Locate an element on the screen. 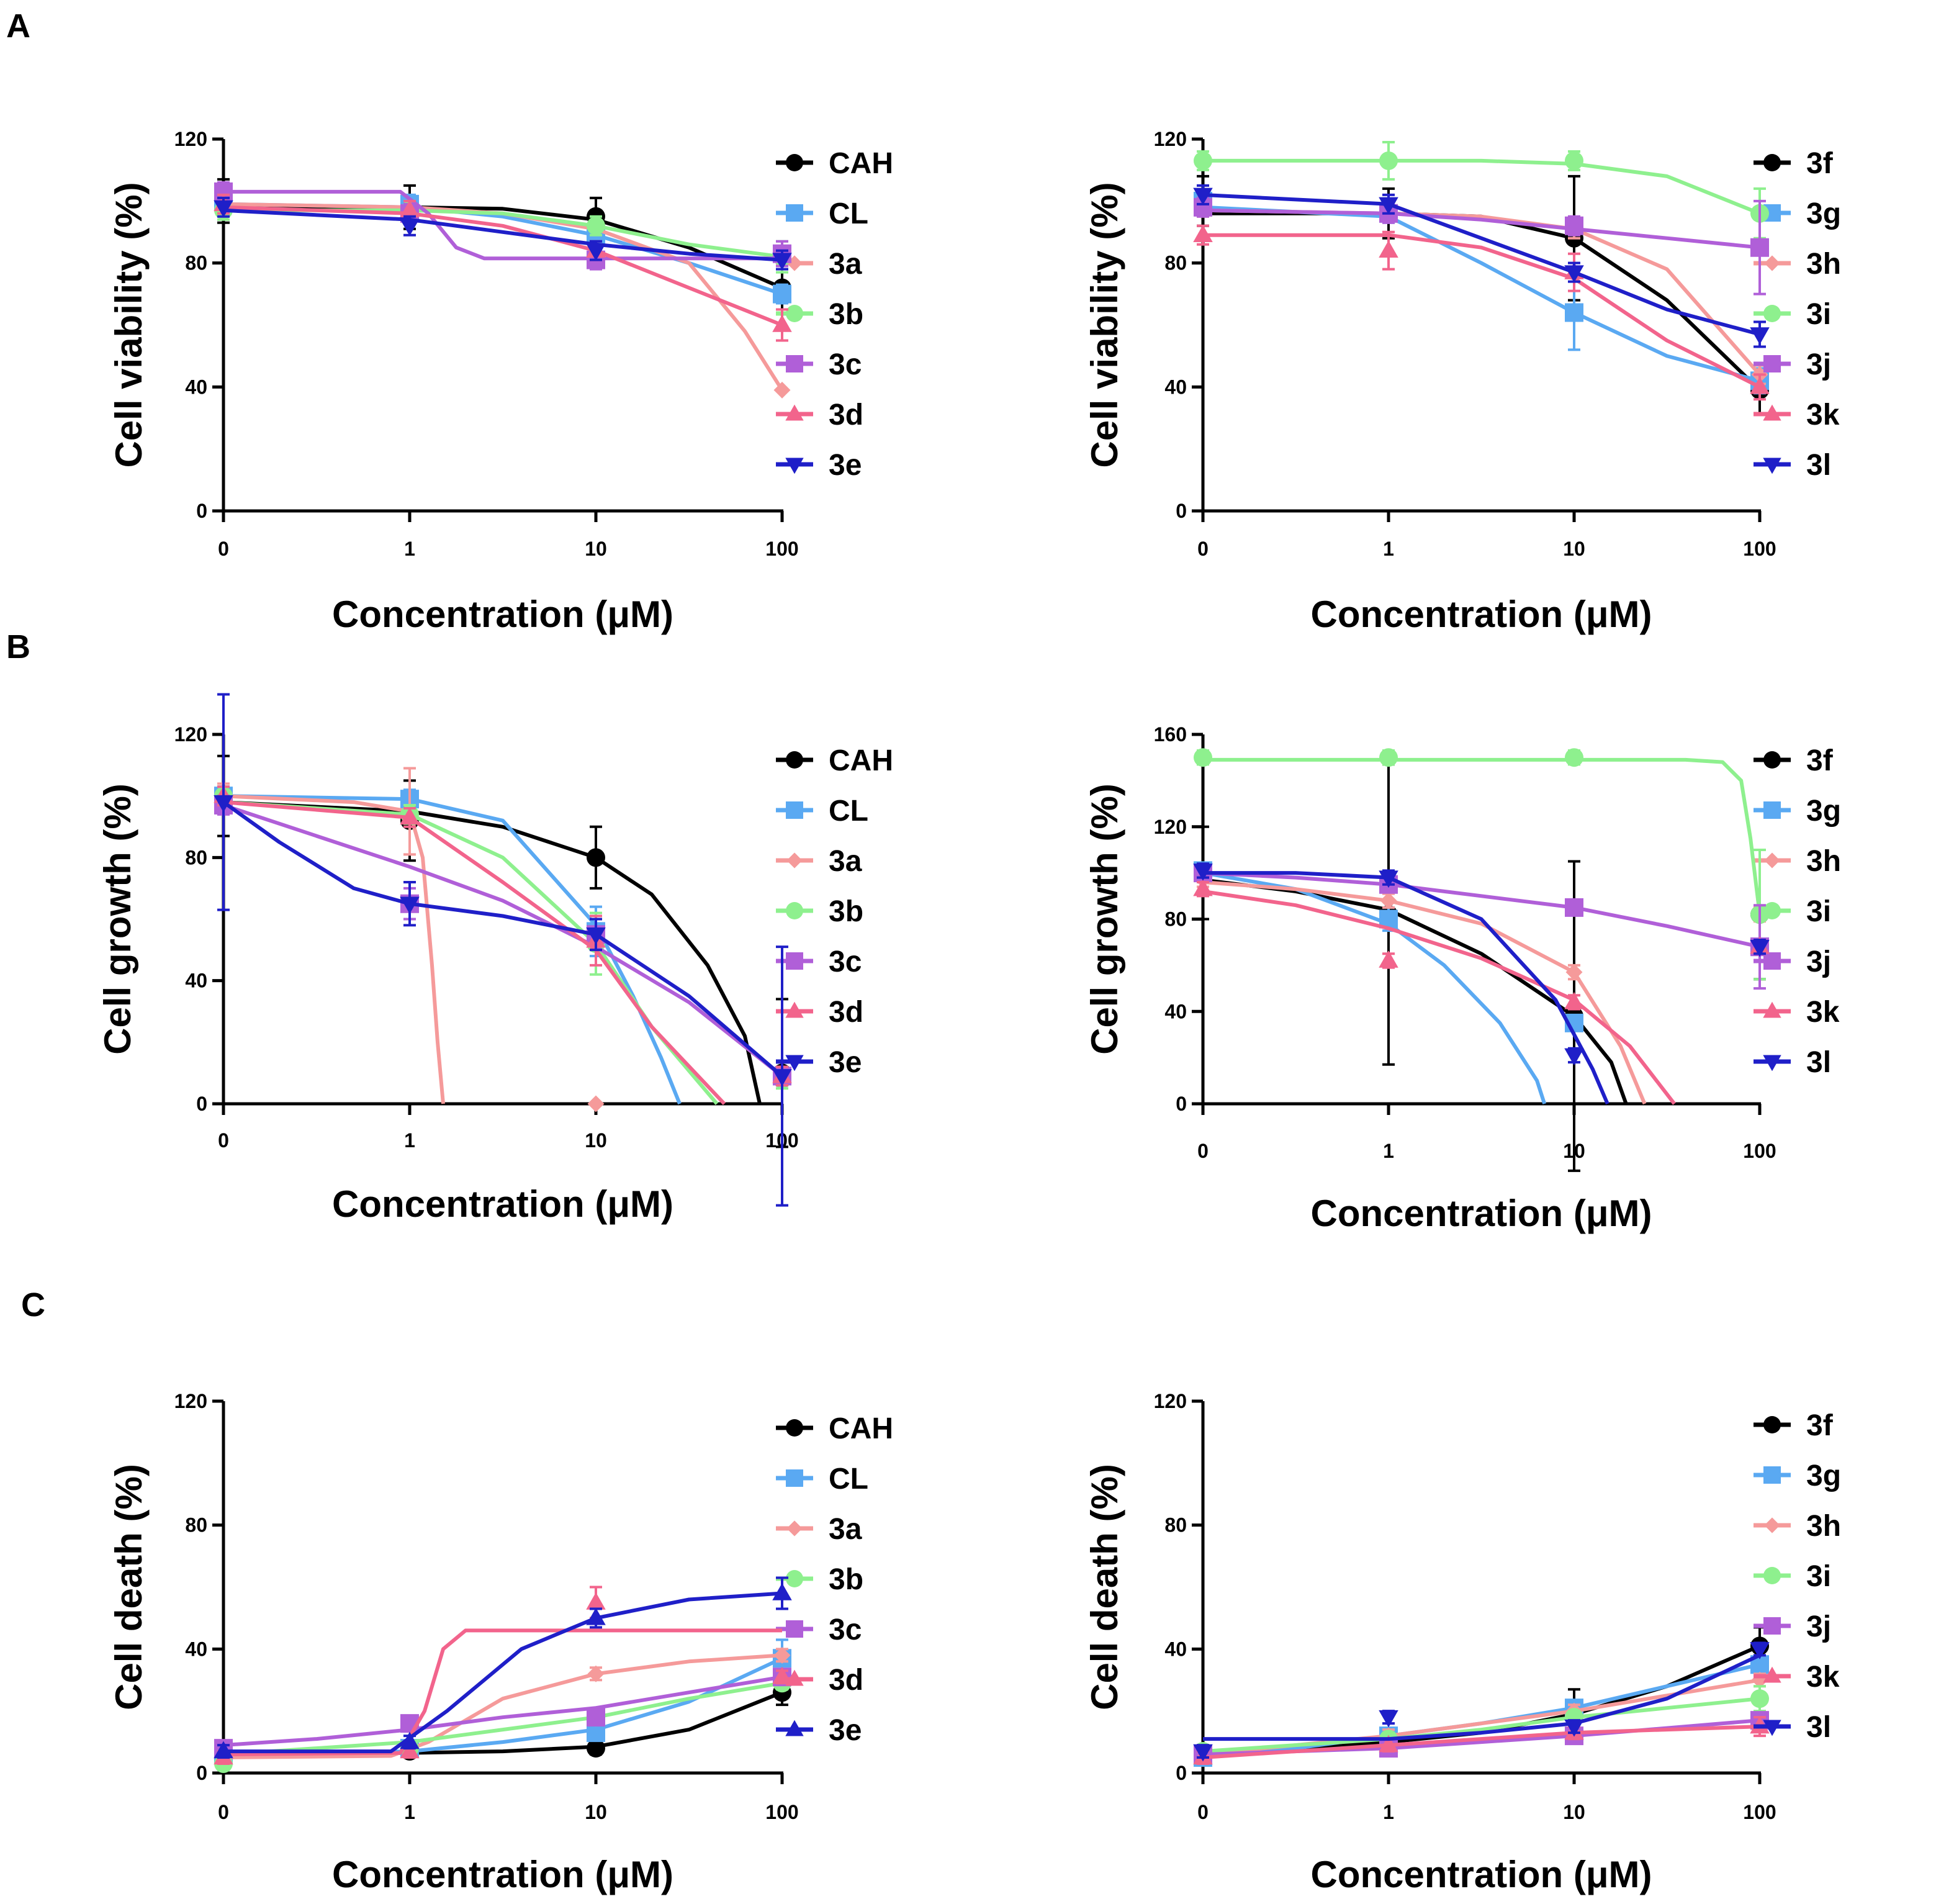 The image size is (1954, 1904). y-tick-label: 160 is located at coordinates (1170, 734).